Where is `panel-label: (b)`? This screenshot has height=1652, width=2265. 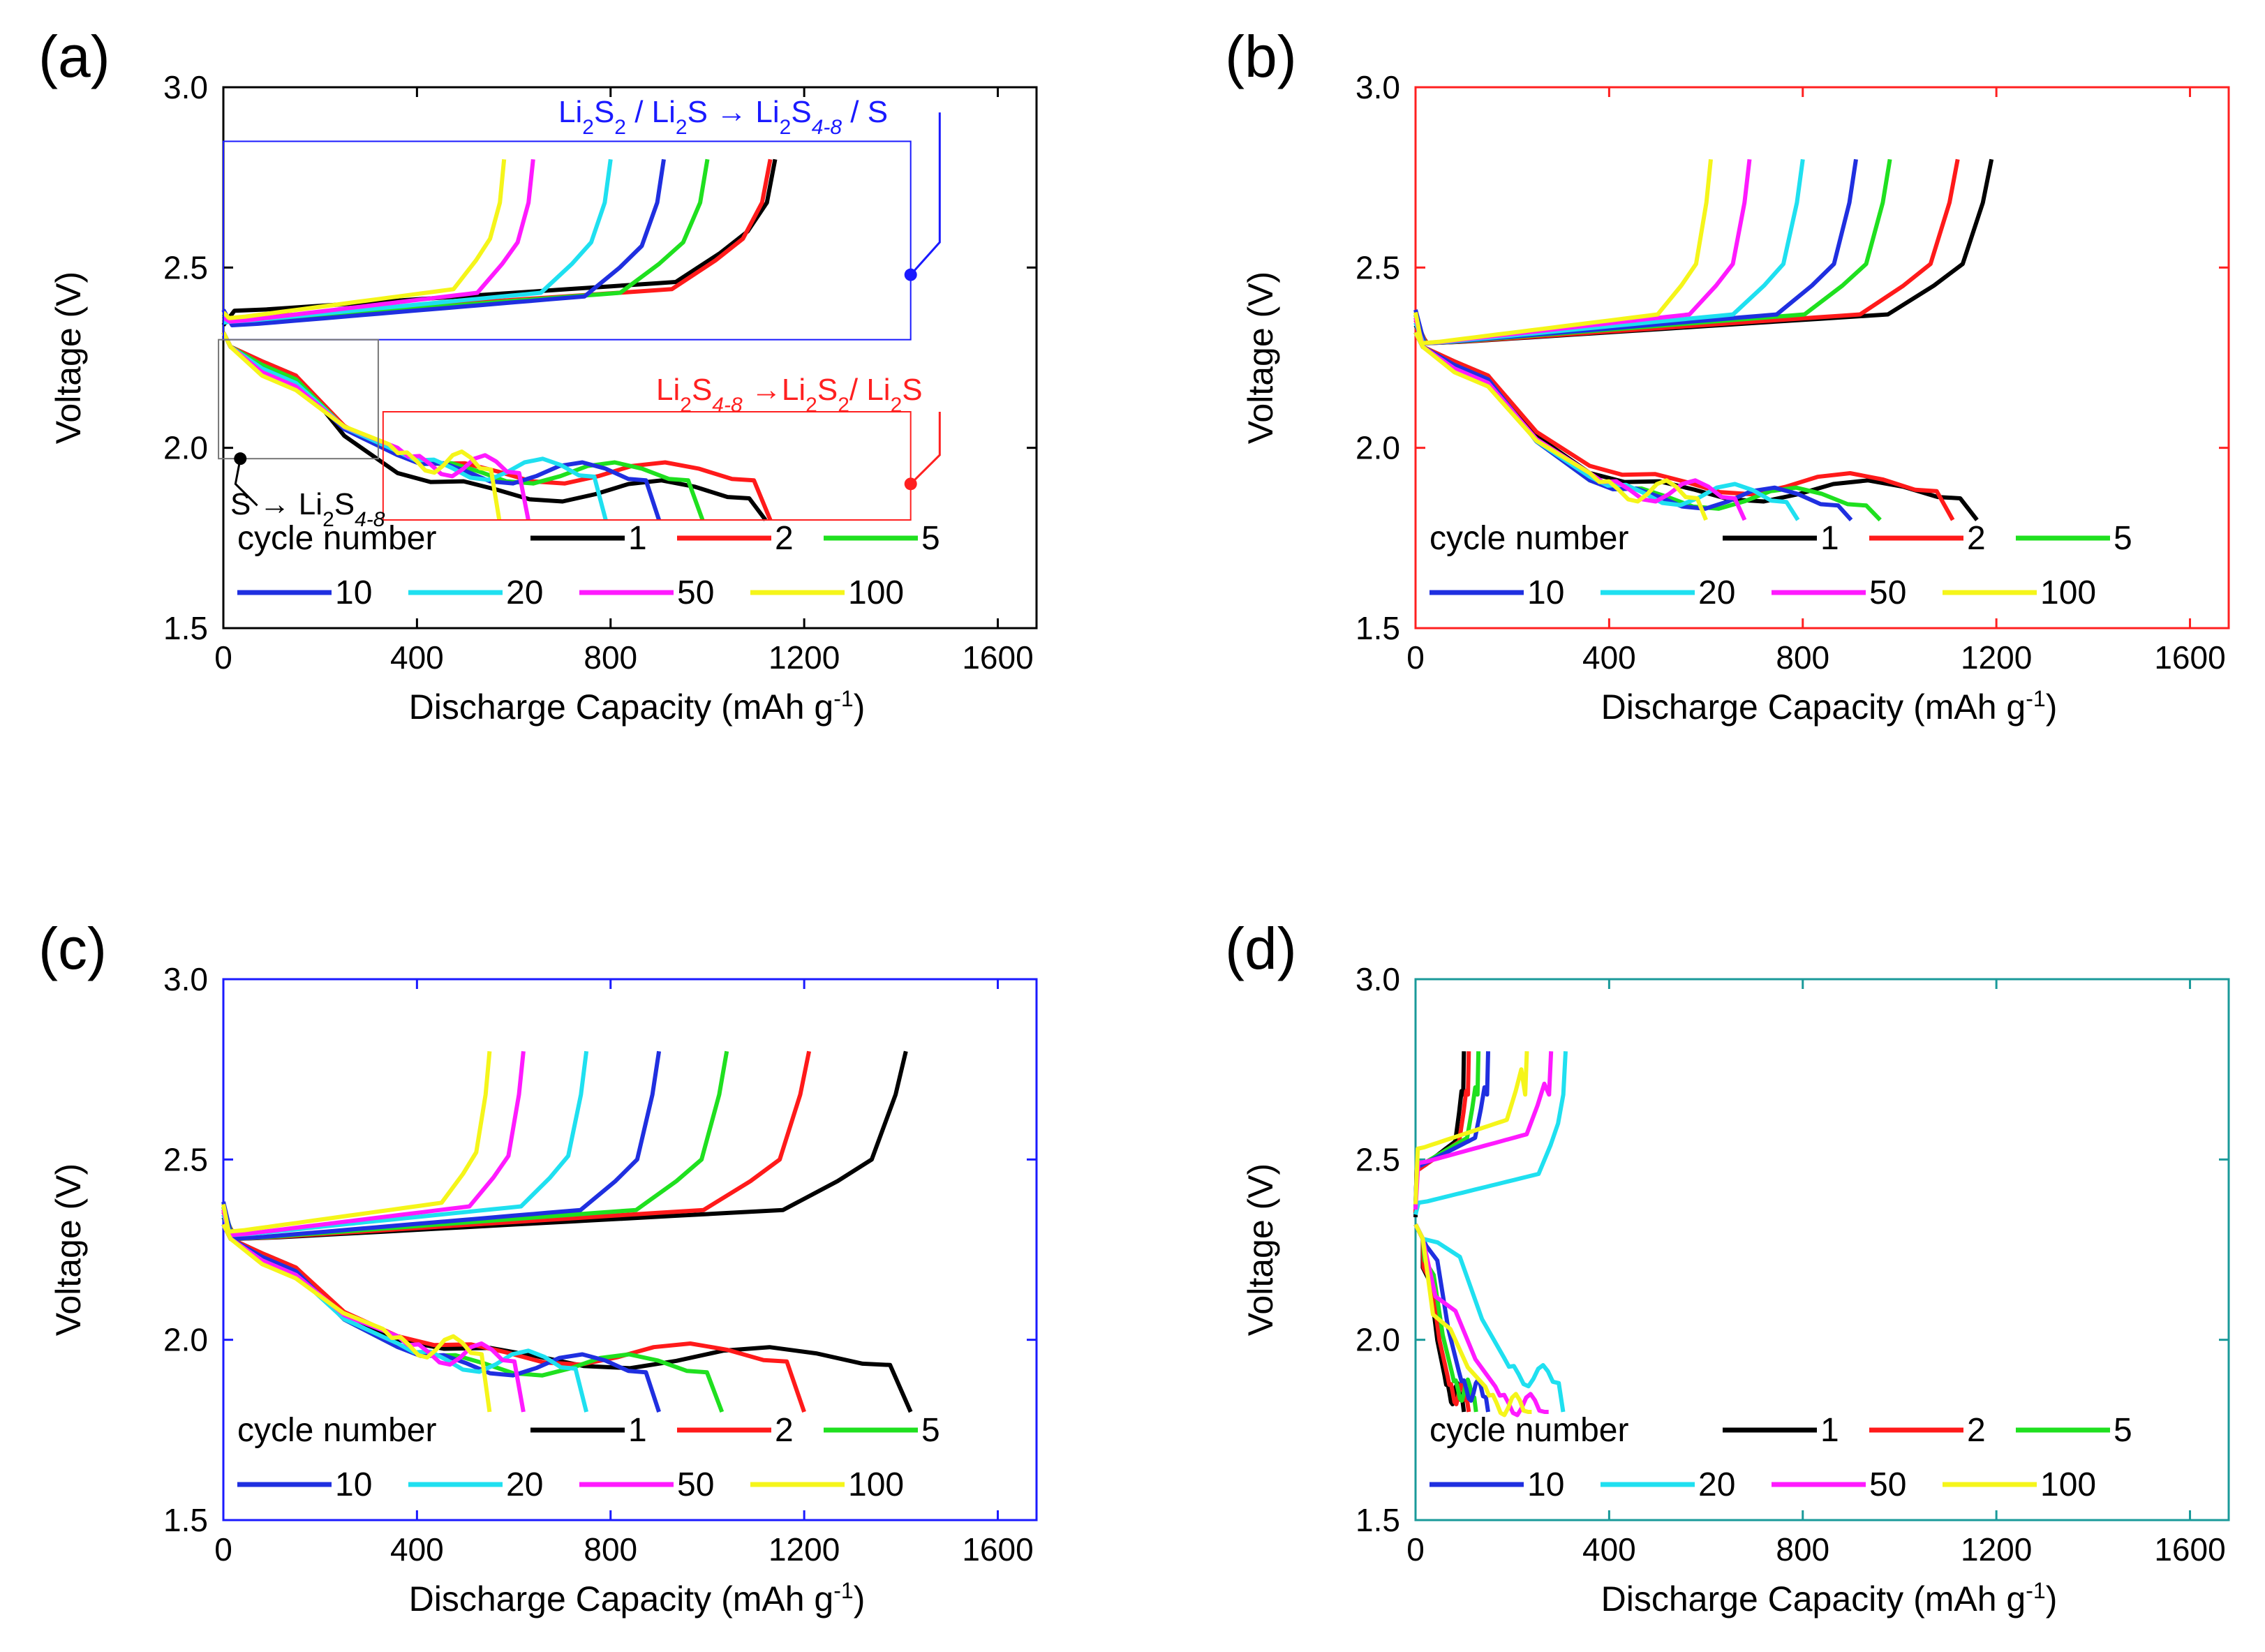 panel-label: (b) is located at coordinates (1261, 56).